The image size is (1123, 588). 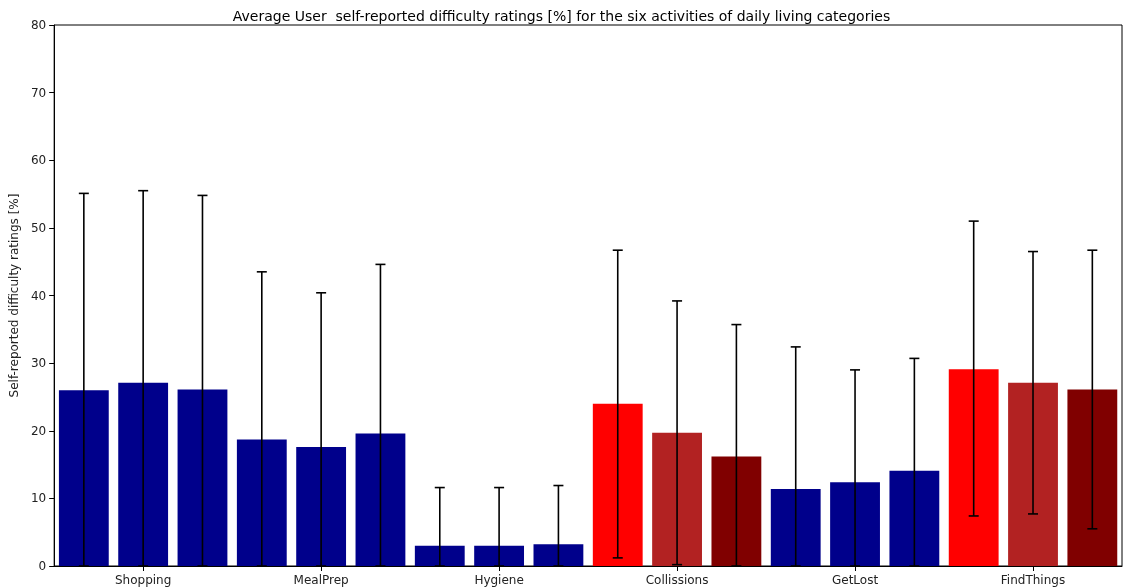 What do you see at coordinates (38, 92) in the screenshot?
I see `y-tick-label: 70` at bounding box center [38, 92].